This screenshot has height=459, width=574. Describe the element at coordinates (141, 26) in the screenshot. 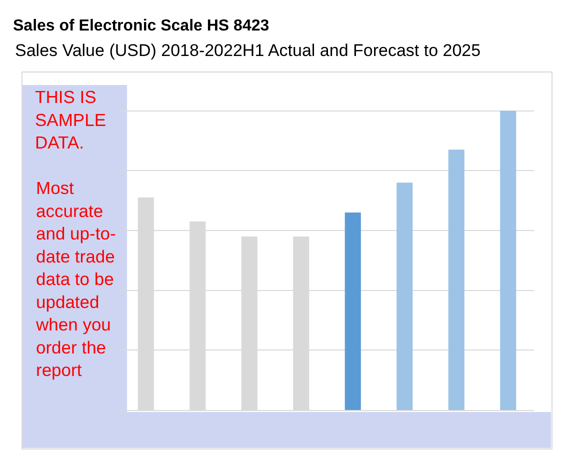

I see `chart-title: Sales of Electronic Scale HS 8423` at that location.